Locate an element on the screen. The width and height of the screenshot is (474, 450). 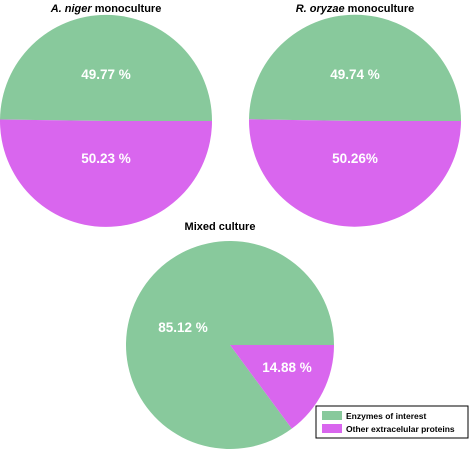
legend-label-enzymes: Enzymes of interest is located at coordinates (386, 416).